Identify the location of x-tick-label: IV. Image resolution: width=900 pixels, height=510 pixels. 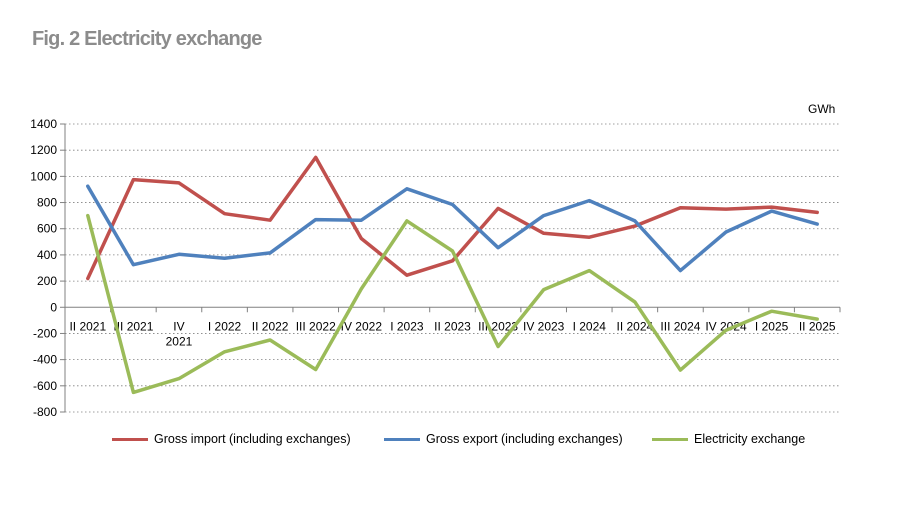
(178, 326).